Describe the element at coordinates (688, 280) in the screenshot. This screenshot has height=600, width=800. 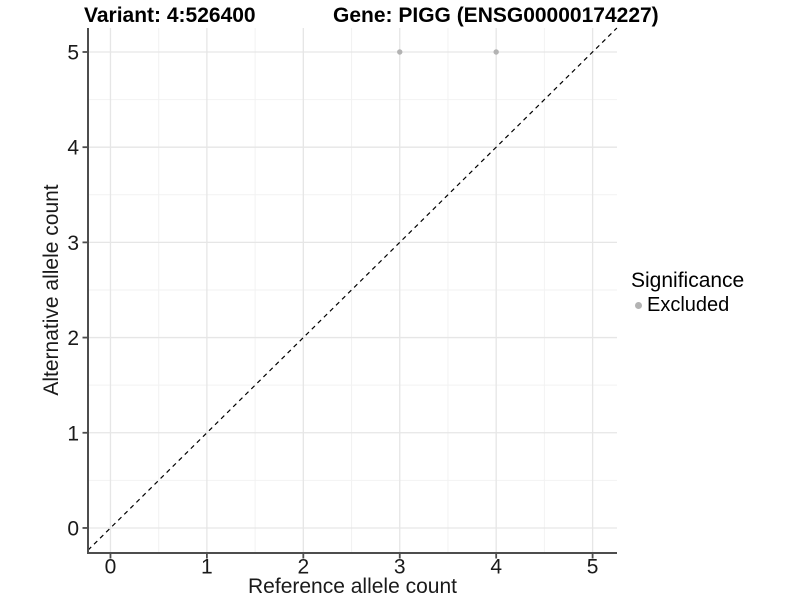
I see `legend-title: Significance` at that location.